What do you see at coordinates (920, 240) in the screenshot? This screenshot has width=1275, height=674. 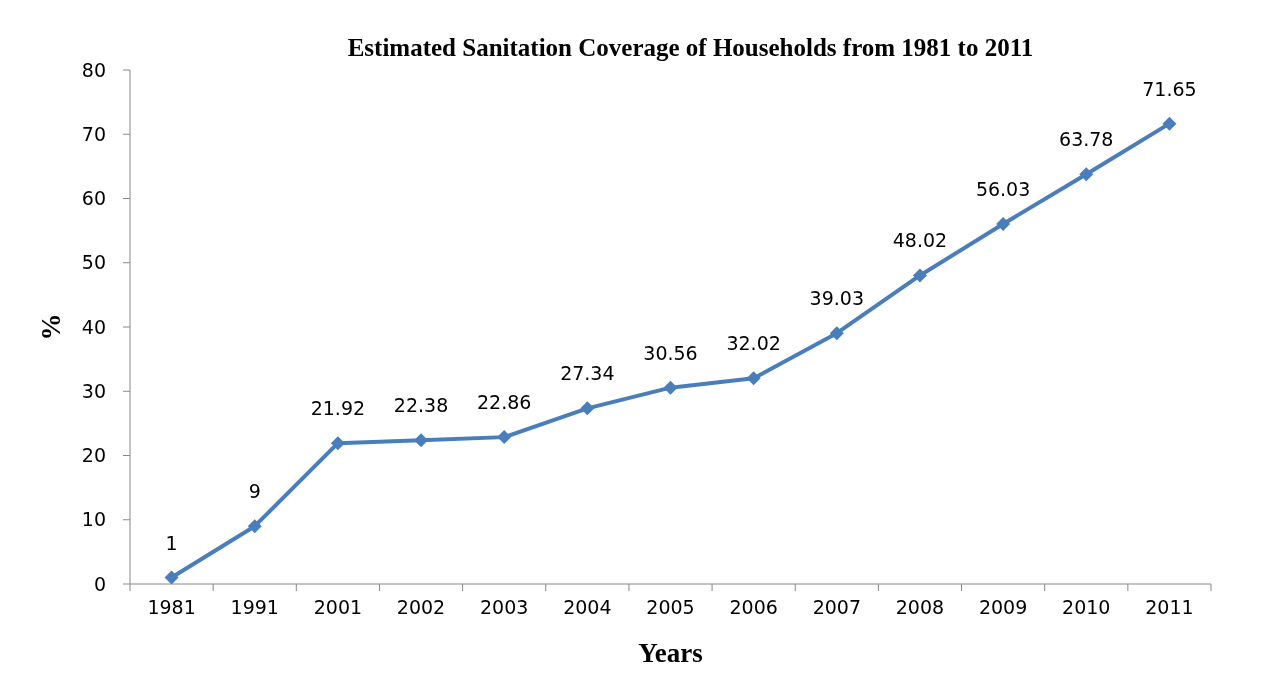 I see `data-label: 48.02` at bounding box center [920, 240].